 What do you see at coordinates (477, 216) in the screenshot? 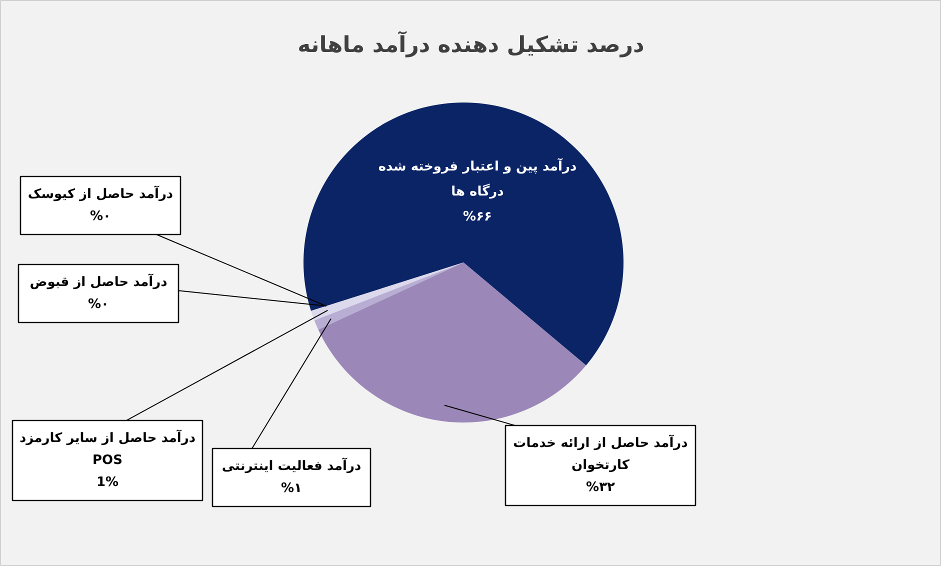
I see `data-label: %۶۶` at bounding box center [477, 216].